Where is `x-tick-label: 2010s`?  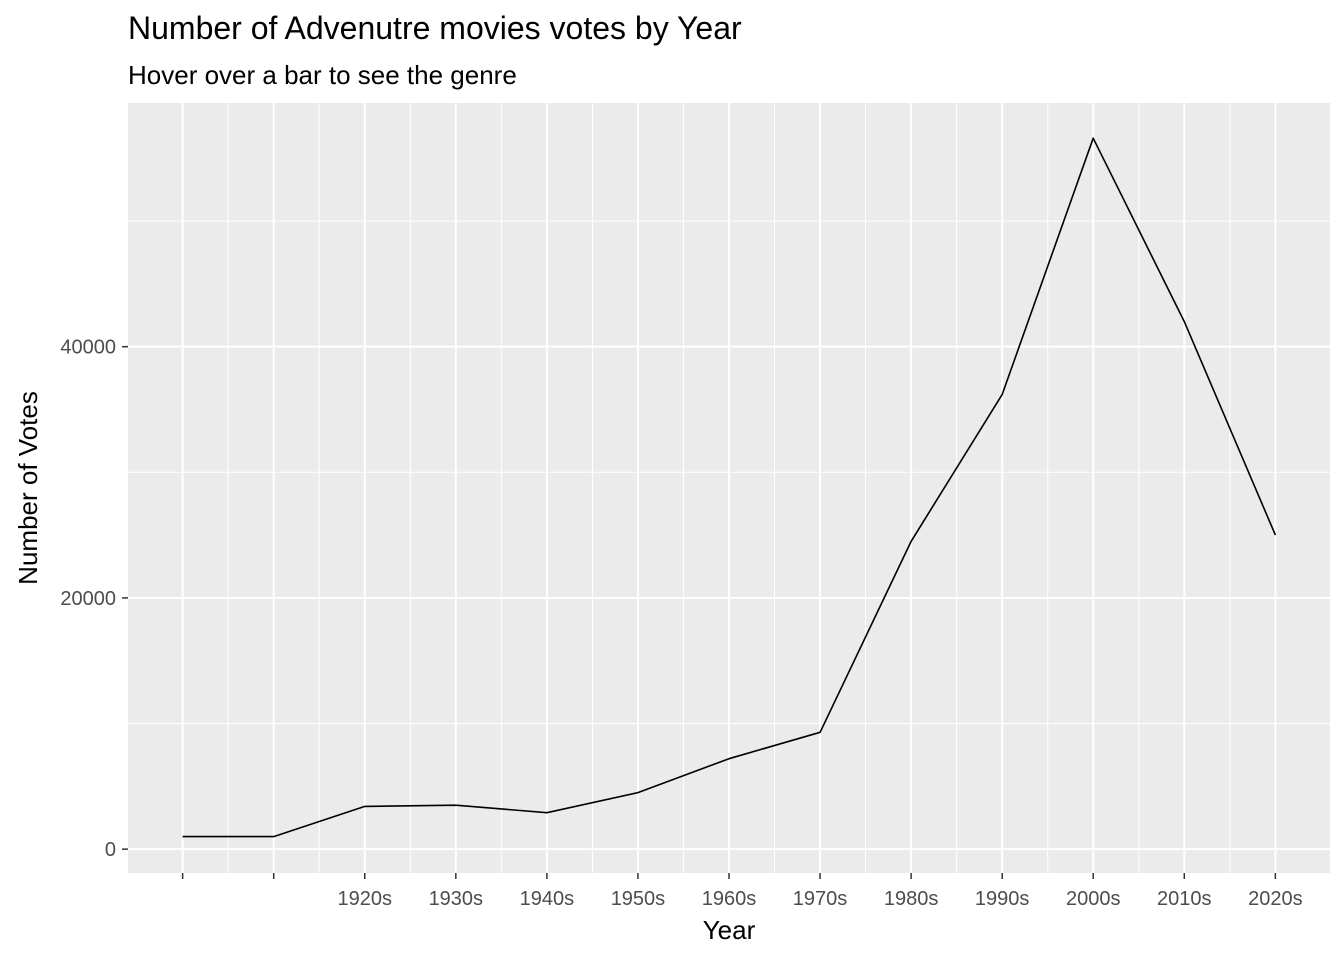 x-tick-label: 2010s is located at coordinates (1184, 899).